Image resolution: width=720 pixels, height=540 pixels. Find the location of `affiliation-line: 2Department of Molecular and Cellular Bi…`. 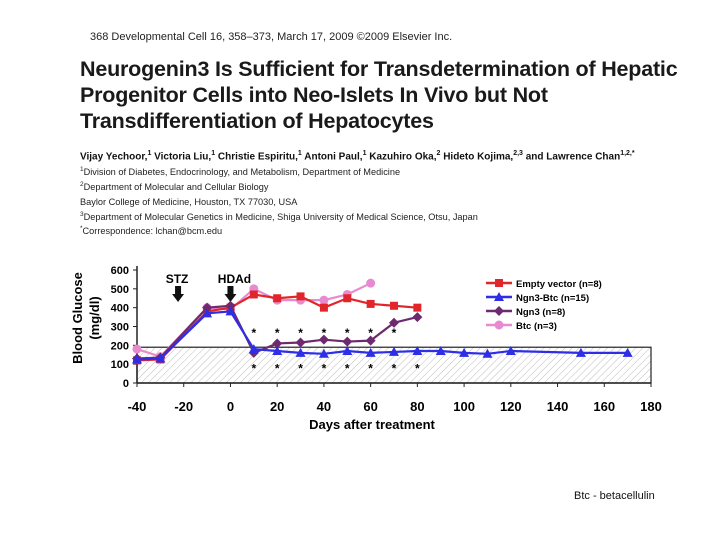

affiliation-line: 2Department of Molecular and Cellular Bi… is located at coordinates (279, 186).